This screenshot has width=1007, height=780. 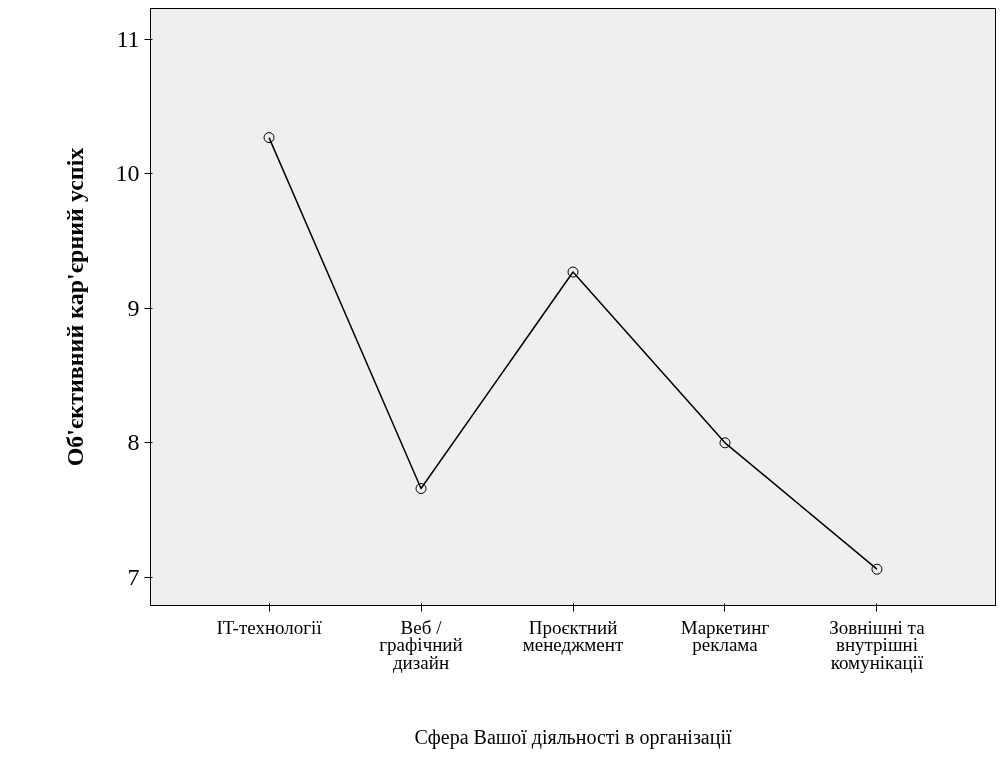 What do you see at coordinates (573, 738) in the screenshot?
I see `x-axis-title: Сфера Вашої діяльності в організації` at bounding box center [573, 738].